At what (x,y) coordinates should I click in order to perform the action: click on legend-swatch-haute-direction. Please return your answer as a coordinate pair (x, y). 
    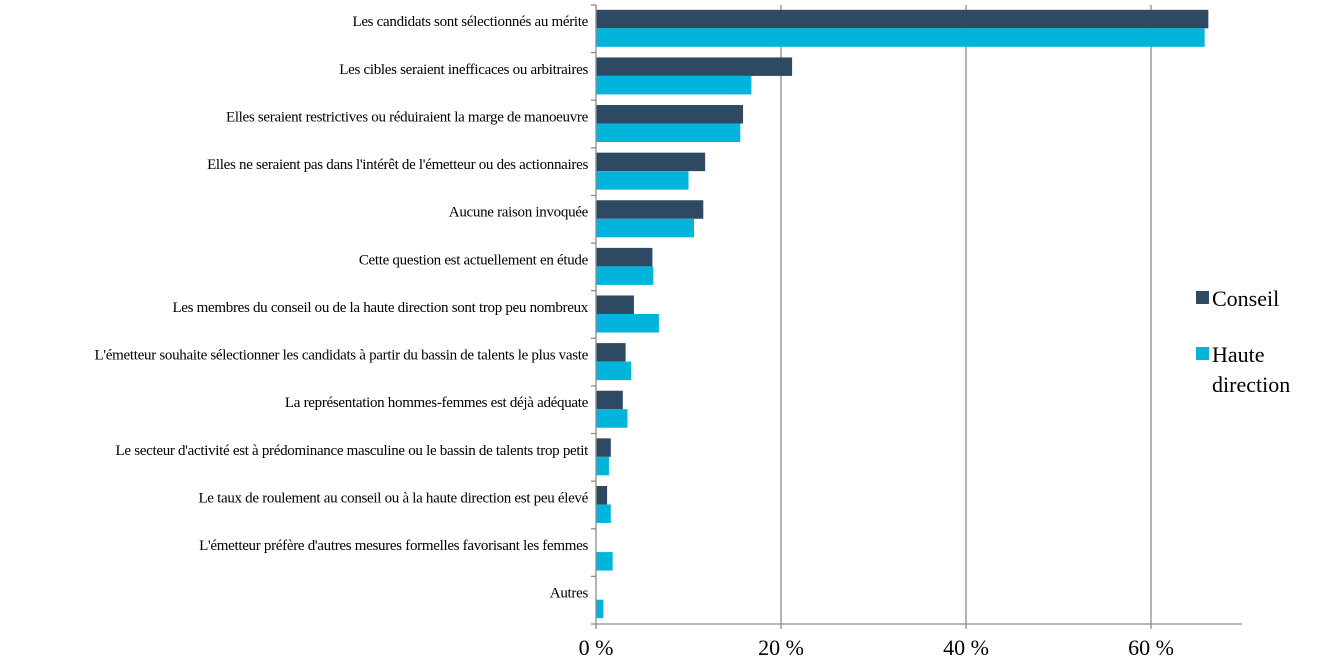
    Looking at the image, I should click on (1202, 353).